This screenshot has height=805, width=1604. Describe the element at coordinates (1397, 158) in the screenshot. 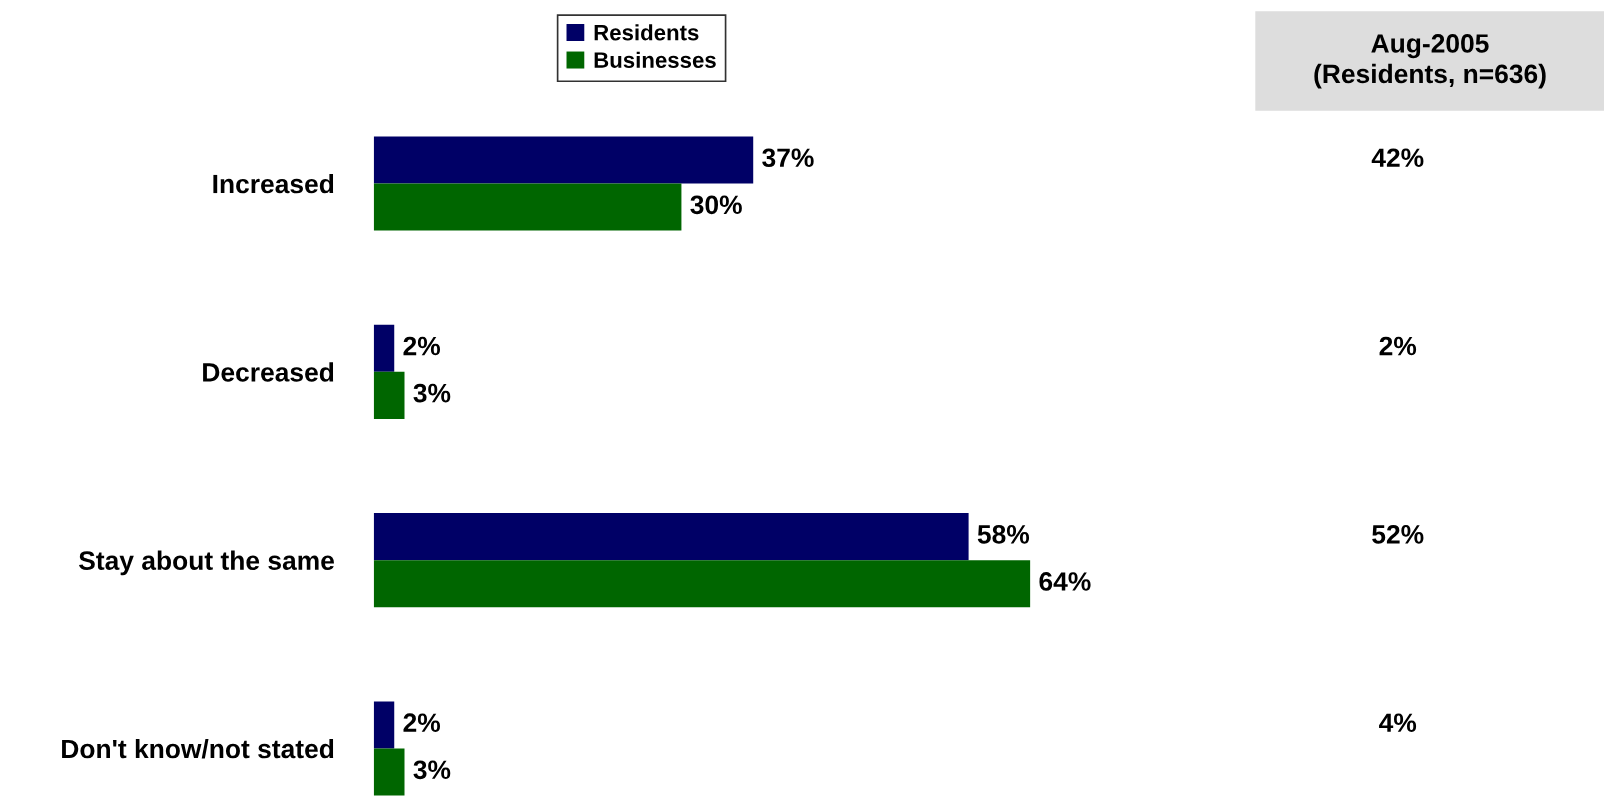

I see `text: 42%` at that location.